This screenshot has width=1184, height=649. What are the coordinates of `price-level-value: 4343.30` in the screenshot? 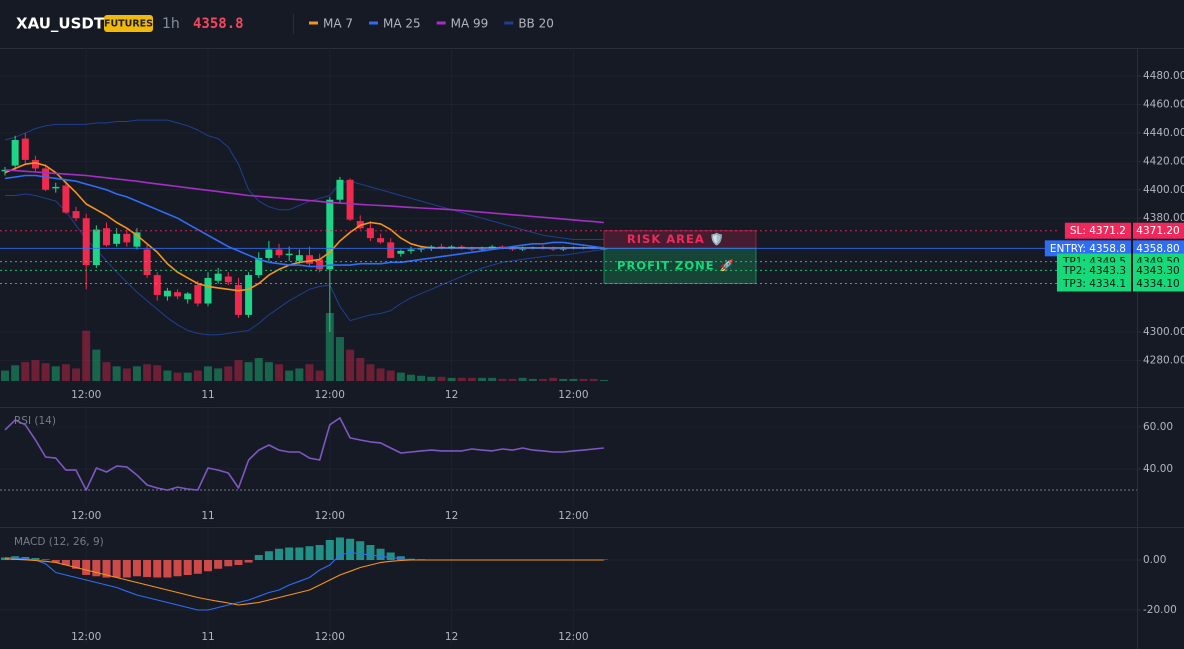 It's located at (1157, 271).